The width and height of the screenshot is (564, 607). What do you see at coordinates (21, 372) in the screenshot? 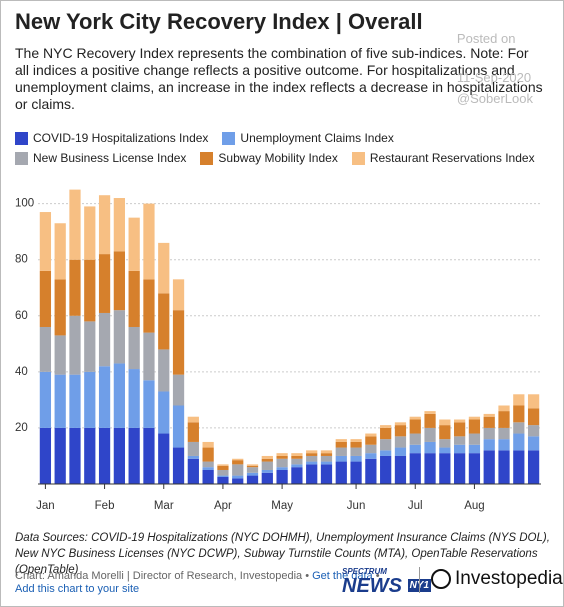
I see `y-tick-label: 40` at bounding box center [21, 372].